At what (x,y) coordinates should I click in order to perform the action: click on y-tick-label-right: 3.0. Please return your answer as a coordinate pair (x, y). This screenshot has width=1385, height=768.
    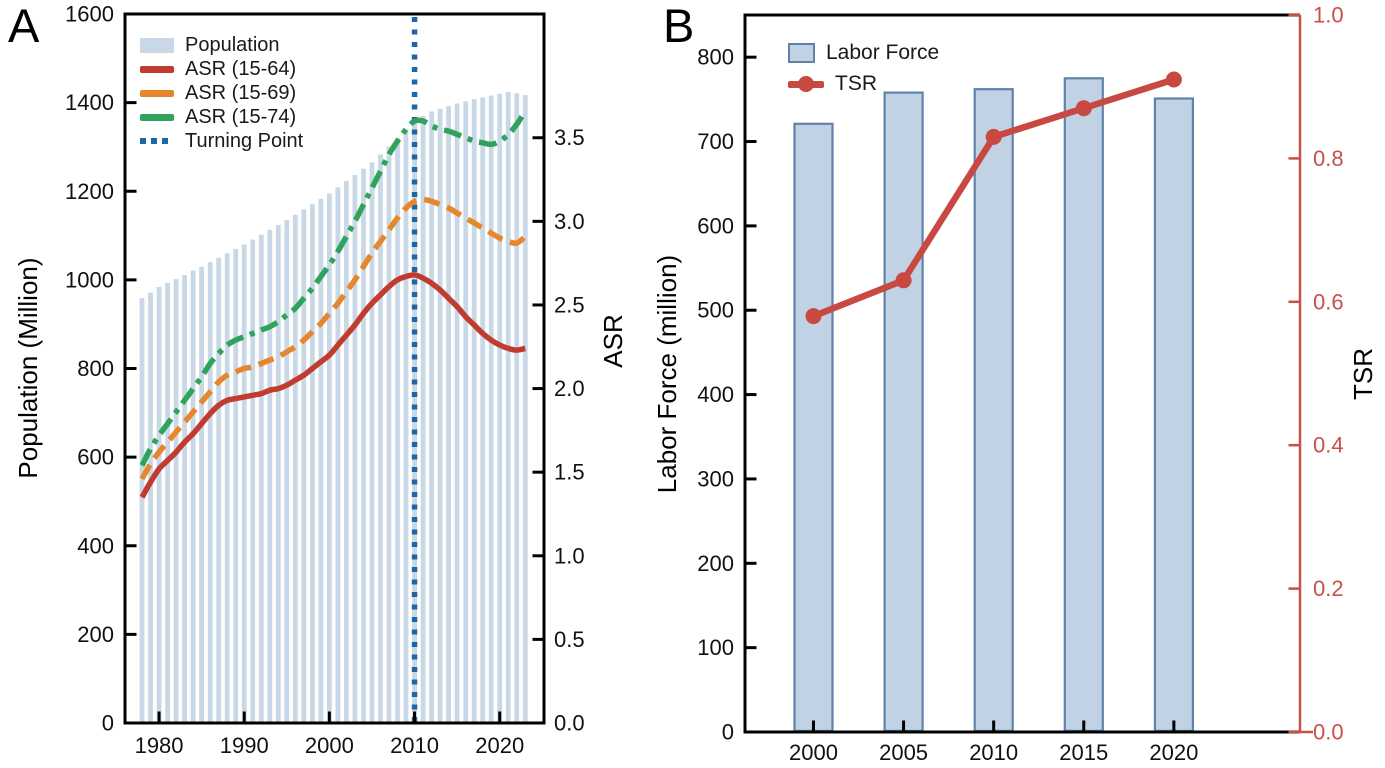
    Looking at the image, I should click on (569, 221).